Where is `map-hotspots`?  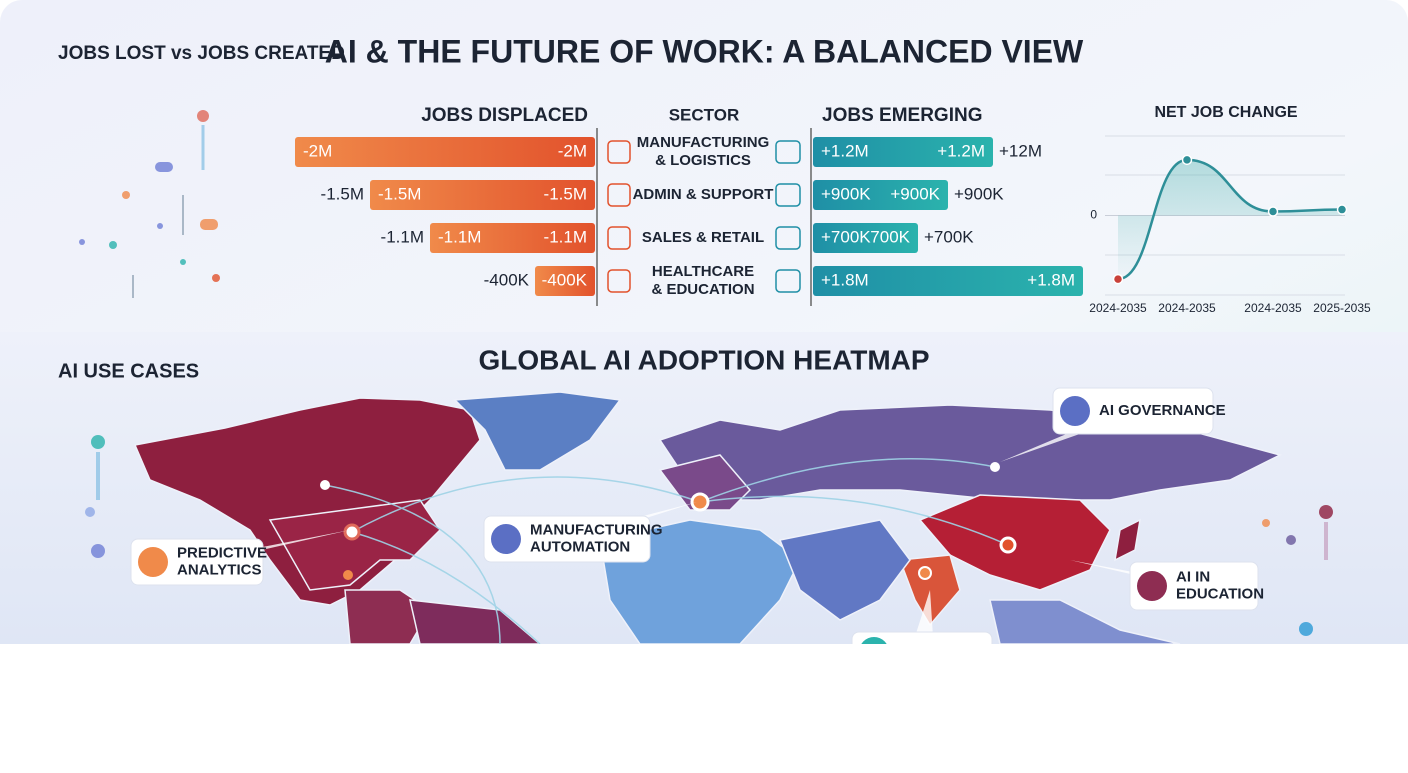 map-hotspots is located at coordinates (668, 521).